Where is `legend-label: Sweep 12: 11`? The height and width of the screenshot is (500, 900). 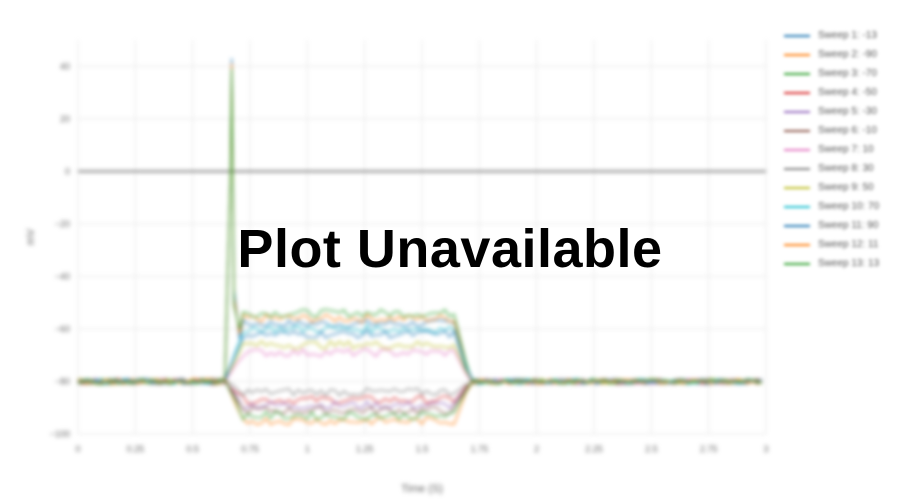 legend-label: Sweep 12: 11 is located at coordinates (848, 244).